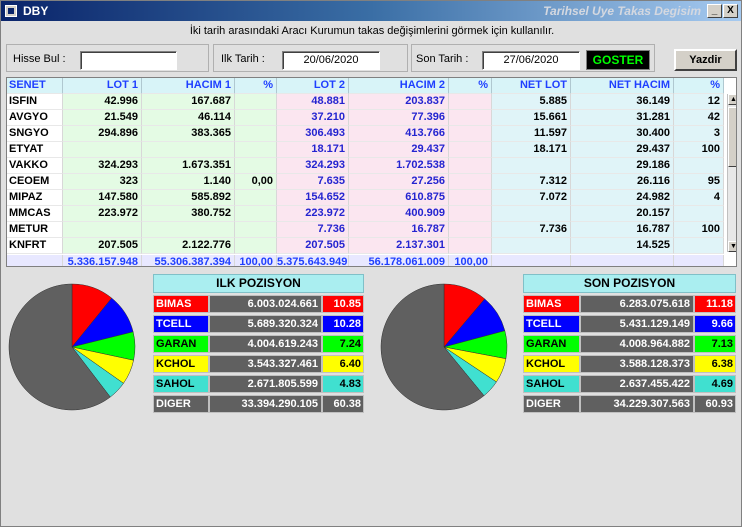  What do you see at coordinates (243, 59) in the screenshot?
I see `ilk-tarih-label: Ilk Tarih :` at bounding box center [243, 59].